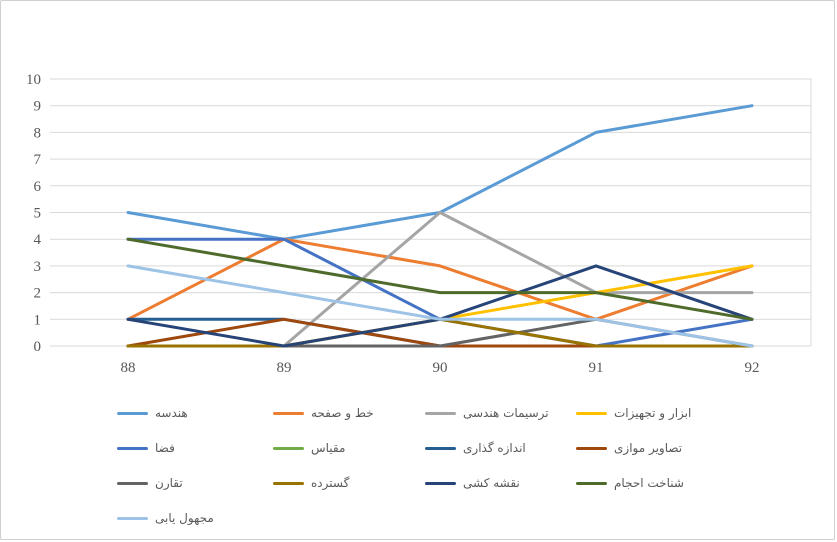  I want to click on y-axis-tick-label: 9, so click(38, 107).